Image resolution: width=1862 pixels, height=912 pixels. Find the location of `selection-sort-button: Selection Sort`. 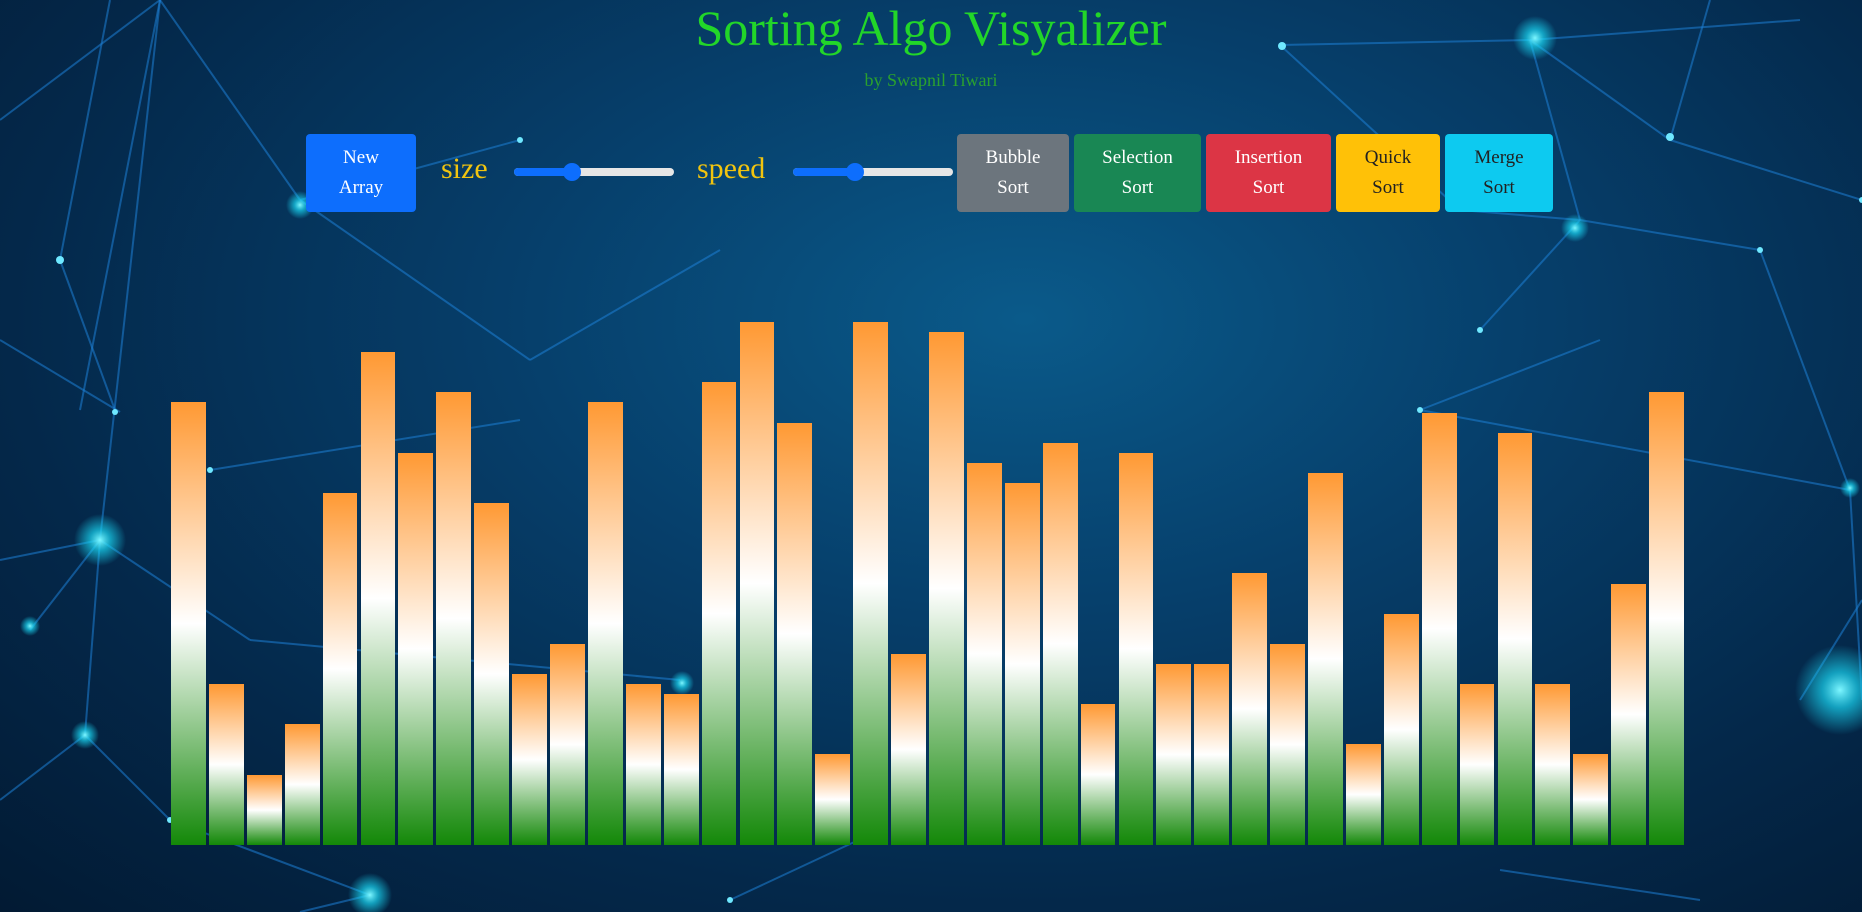

selection-sort-button: Selection Sort is located at coordinates (1137, 173).